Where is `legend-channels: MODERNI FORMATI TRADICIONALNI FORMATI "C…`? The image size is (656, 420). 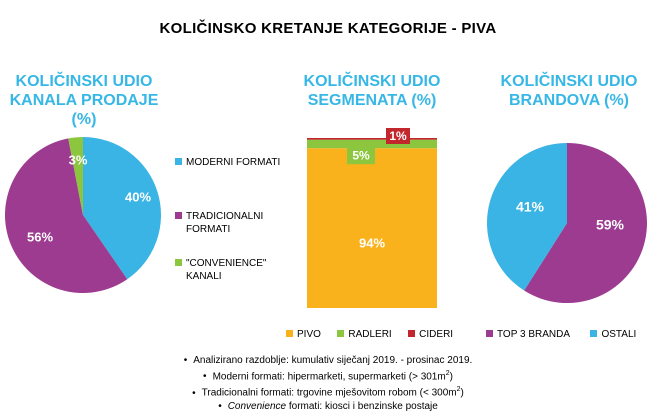 legend-channels: MODERNI FORMATI TRADICIONALNI FORMATI "C… is located at coordinates (235, 219).